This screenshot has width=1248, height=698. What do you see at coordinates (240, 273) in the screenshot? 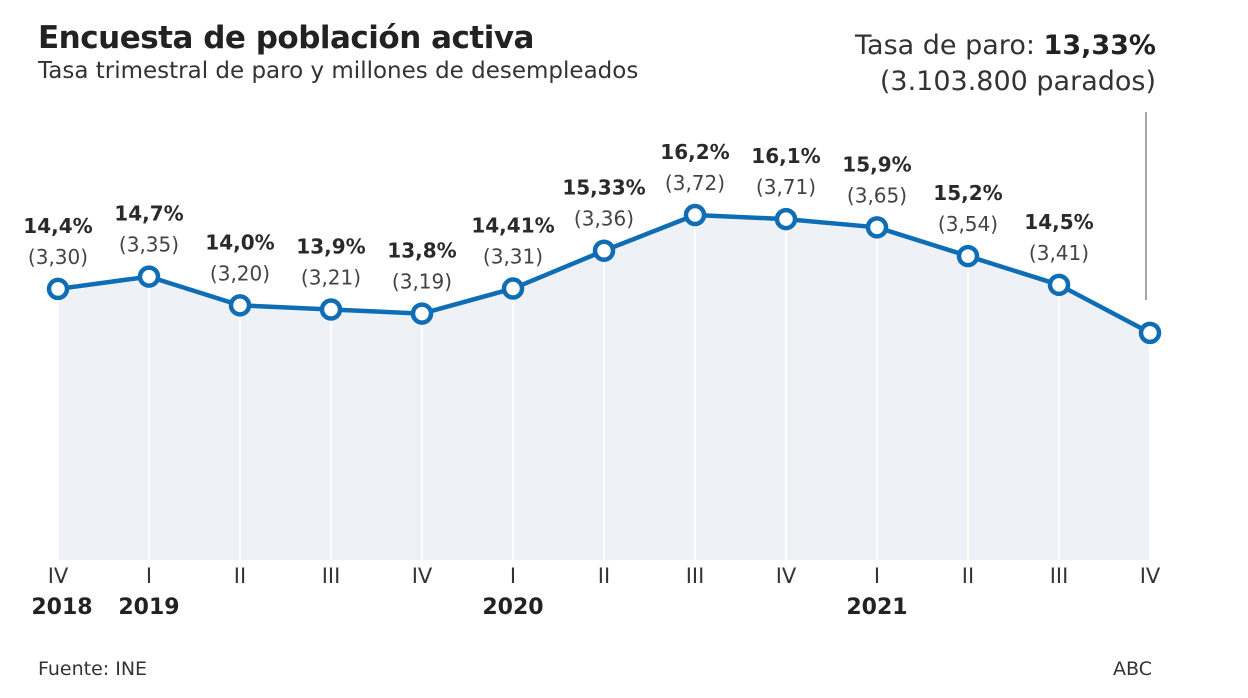
I see `millions-label: (3,20)` at bounding box center [240, 273].